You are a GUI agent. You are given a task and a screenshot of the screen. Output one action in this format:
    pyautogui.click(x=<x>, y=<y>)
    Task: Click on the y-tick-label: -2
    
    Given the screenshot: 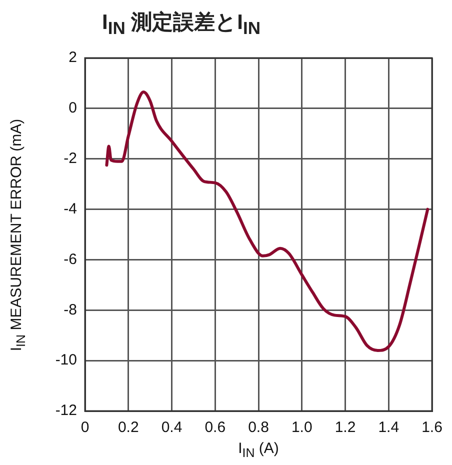 What is the action you would take?
    pyautogui.click(x=70, y=158)
    